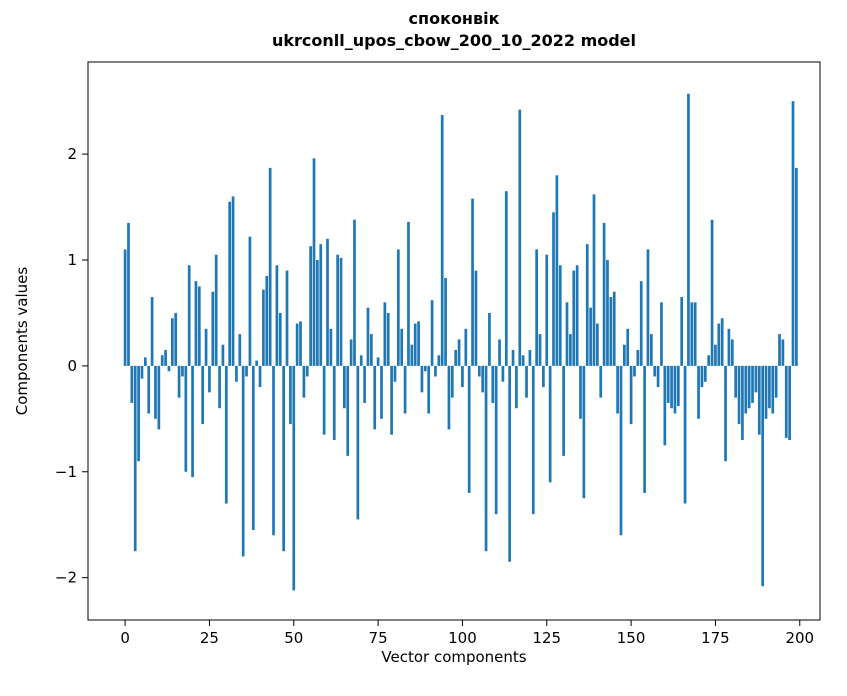 The height and width of the screenshot is (696, 847). I want to click on x-tick-label: 175, so click(715, 638).